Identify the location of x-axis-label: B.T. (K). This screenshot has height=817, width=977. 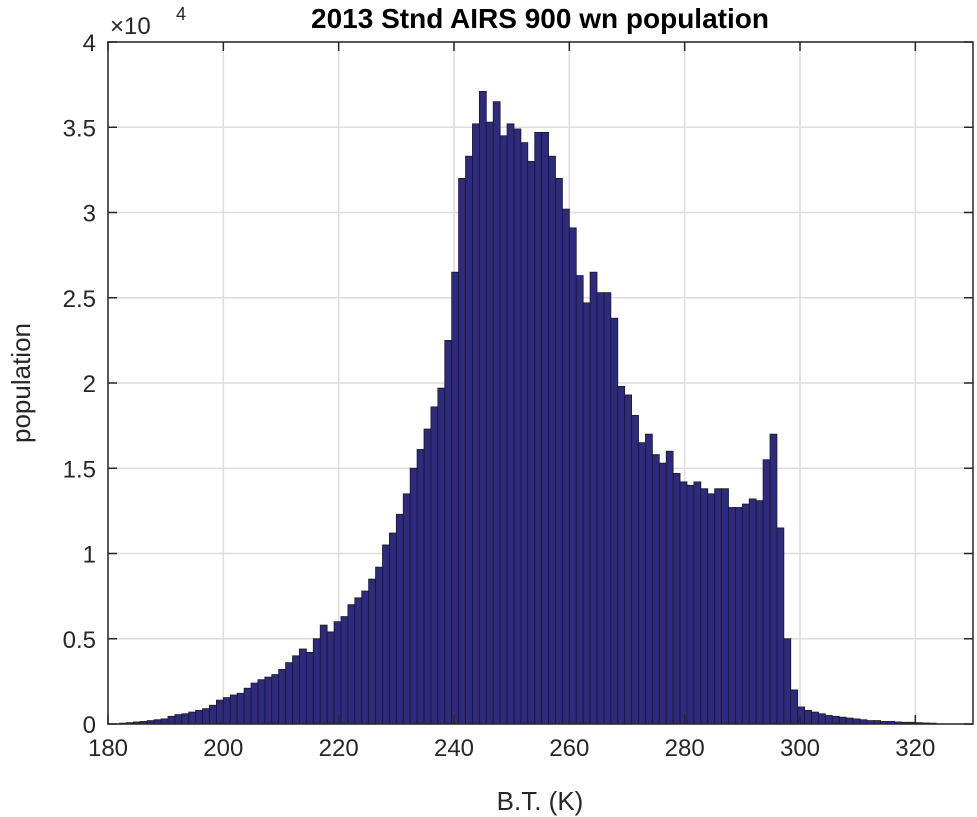
(540, 801).